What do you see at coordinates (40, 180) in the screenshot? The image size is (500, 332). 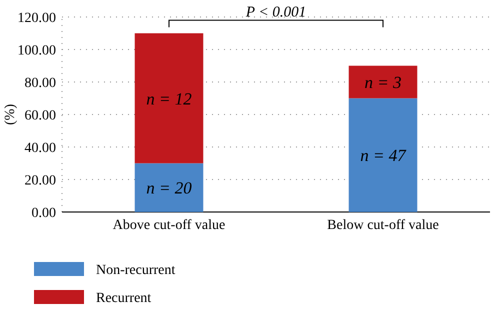 I see `y-tick-label: 20.00` at bounding box center [40, 180].